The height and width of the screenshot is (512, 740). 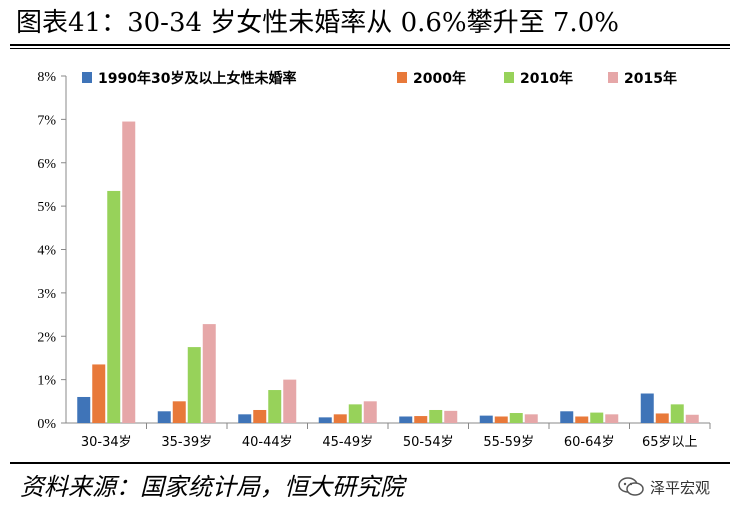 I want to click on y-tick-label: 3%, so click(x=46, y=294).